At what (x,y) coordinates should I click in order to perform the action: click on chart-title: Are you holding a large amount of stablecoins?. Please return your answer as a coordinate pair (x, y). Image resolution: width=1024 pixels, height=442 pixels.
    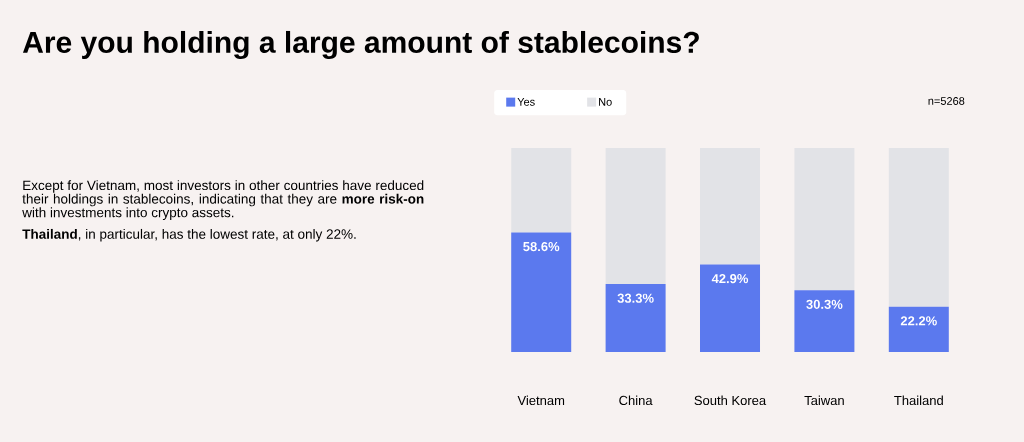
    Looking at the image, I should click on (360, 45).